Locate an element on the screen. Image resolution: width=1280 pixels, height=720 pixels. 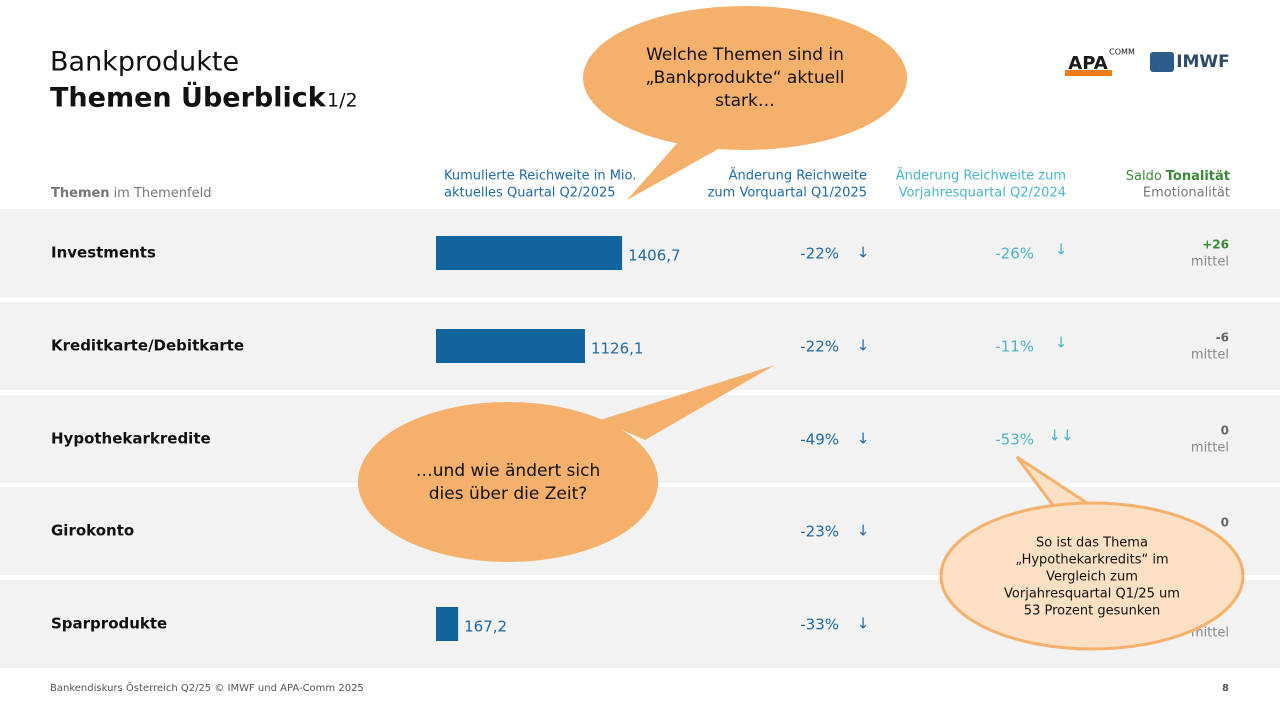
col-header-tonality: Tonalität is located at coordinates (1198, 176).